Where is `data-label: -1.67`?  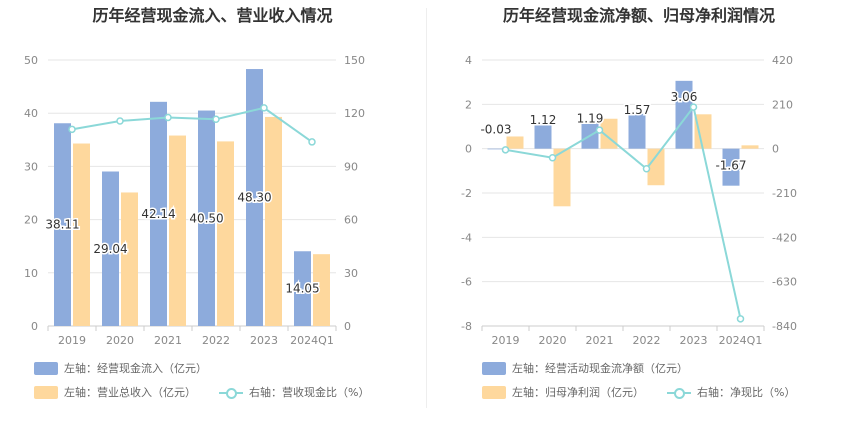 data-label: -1.67 is located at coordinates (730, 166).